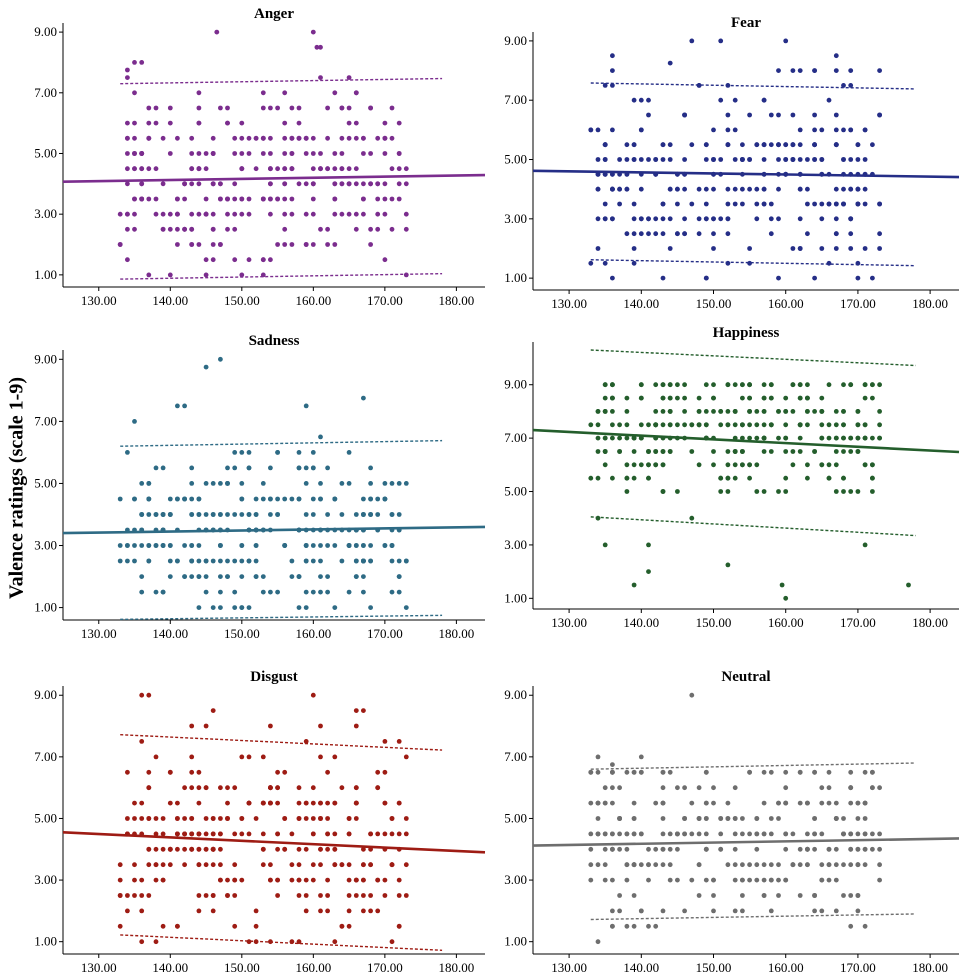 Image resolution: width=964 pixels, height=975 pixels. I want to click on chart-title: Neutral, so click(745, 677).